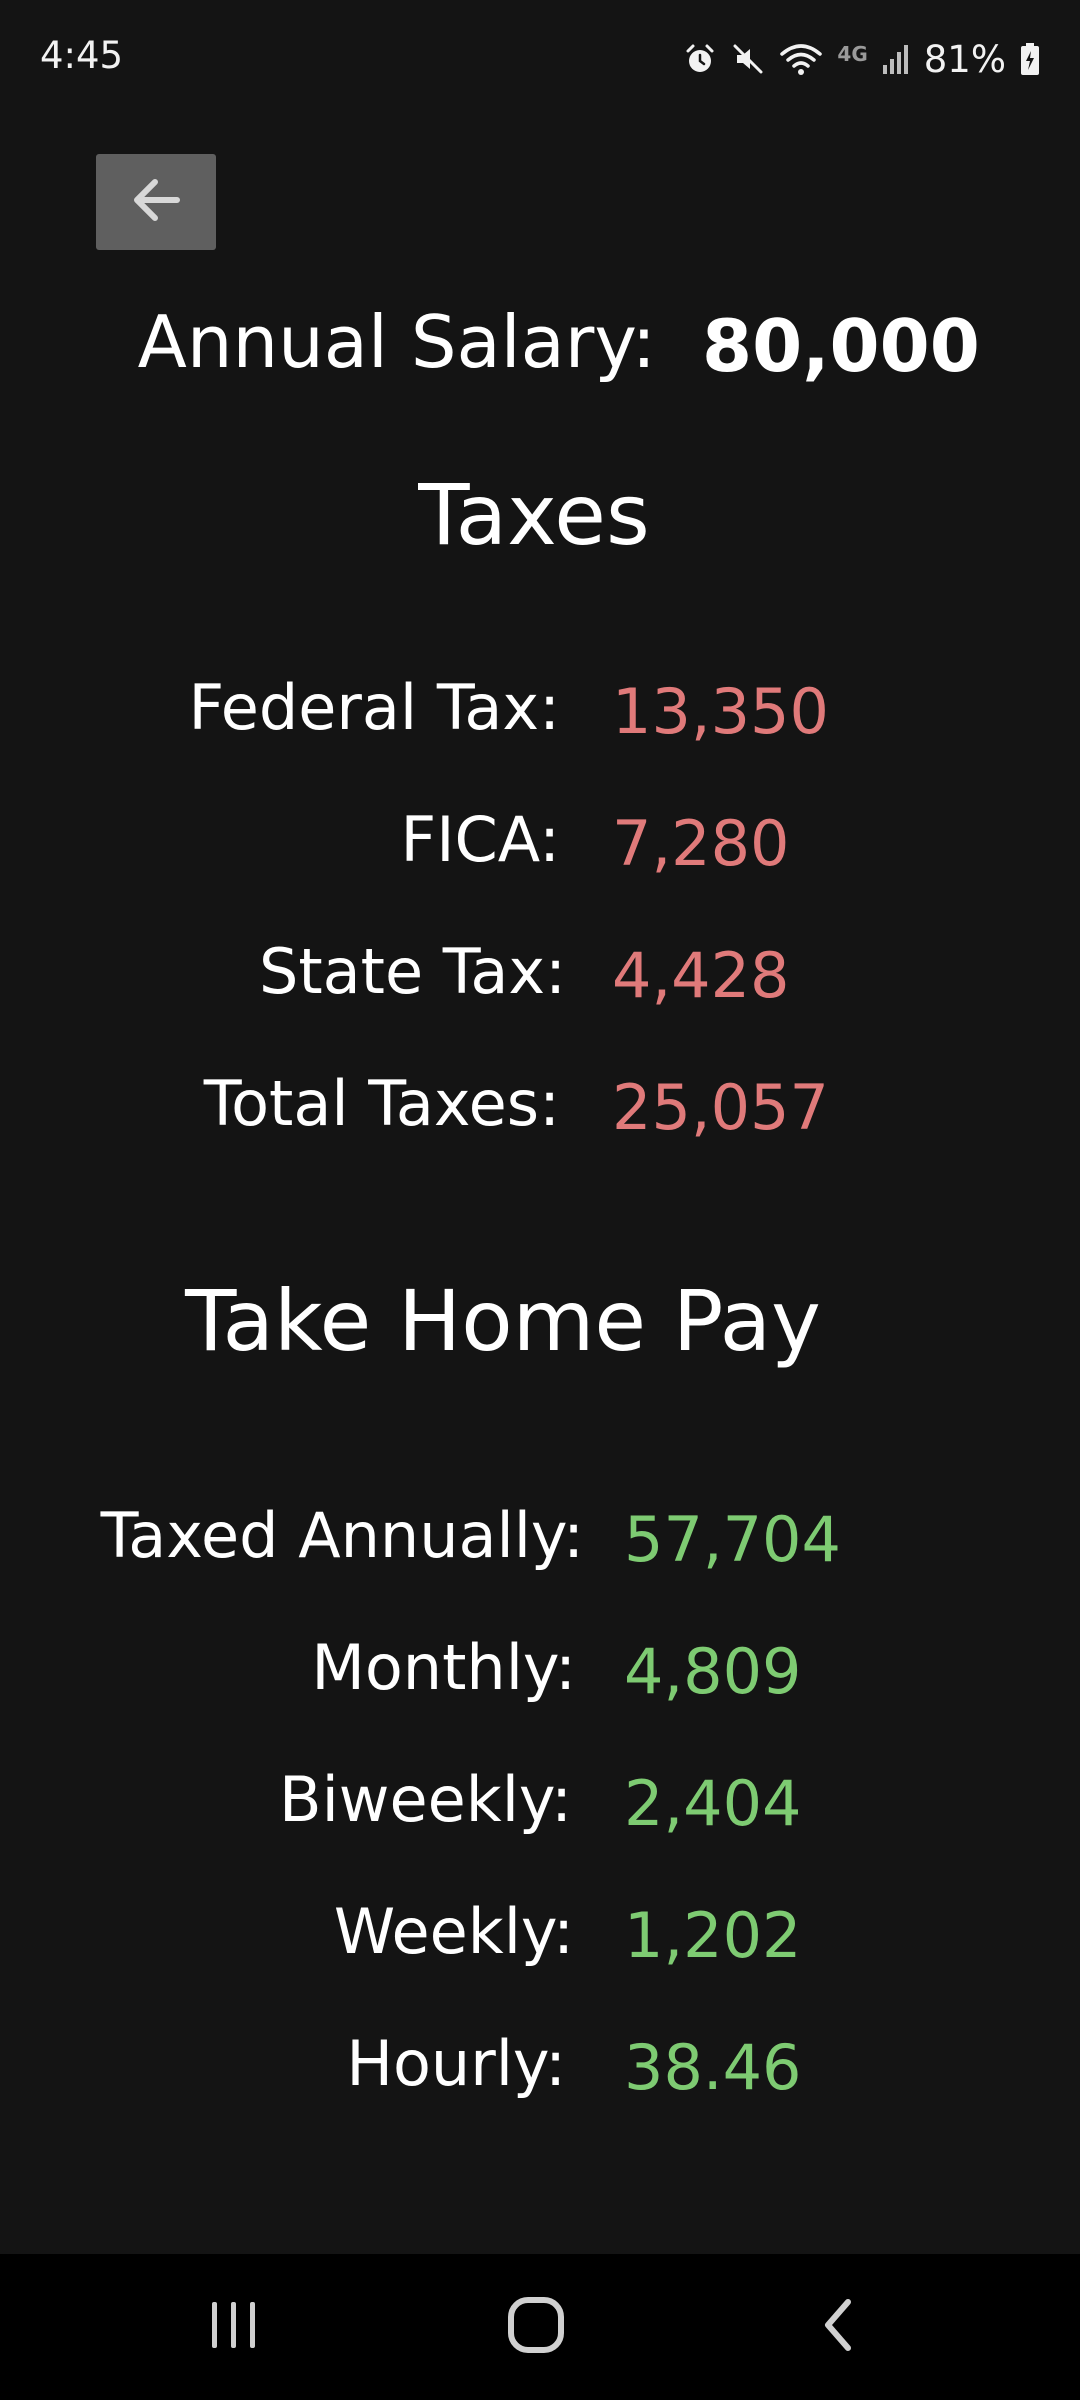 The width and height of the screenshot is (1080, 2400). I want to click on monthly-label: Monthly:, so click(443, 1667).